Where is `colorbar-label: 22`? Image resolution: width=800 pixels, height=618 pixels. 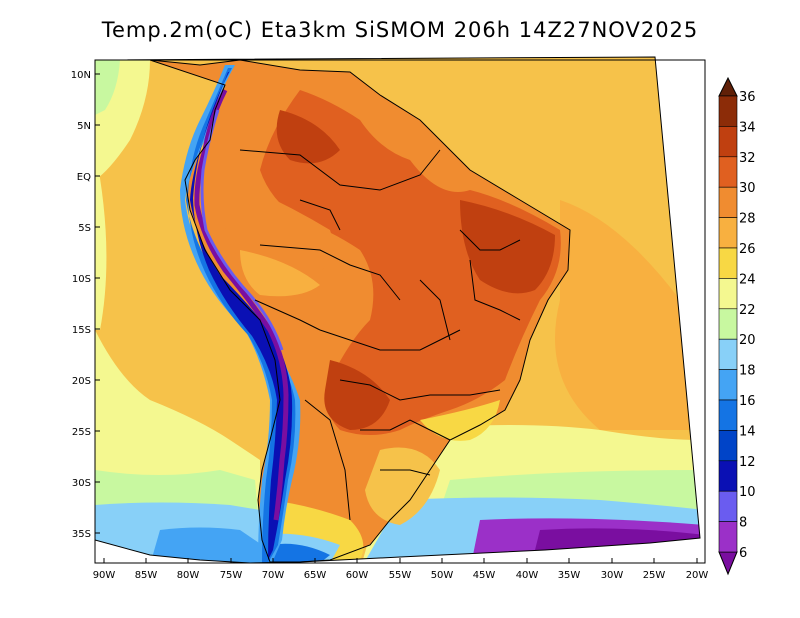
colorbar-label: 22 is located at coordinates (747, 310).